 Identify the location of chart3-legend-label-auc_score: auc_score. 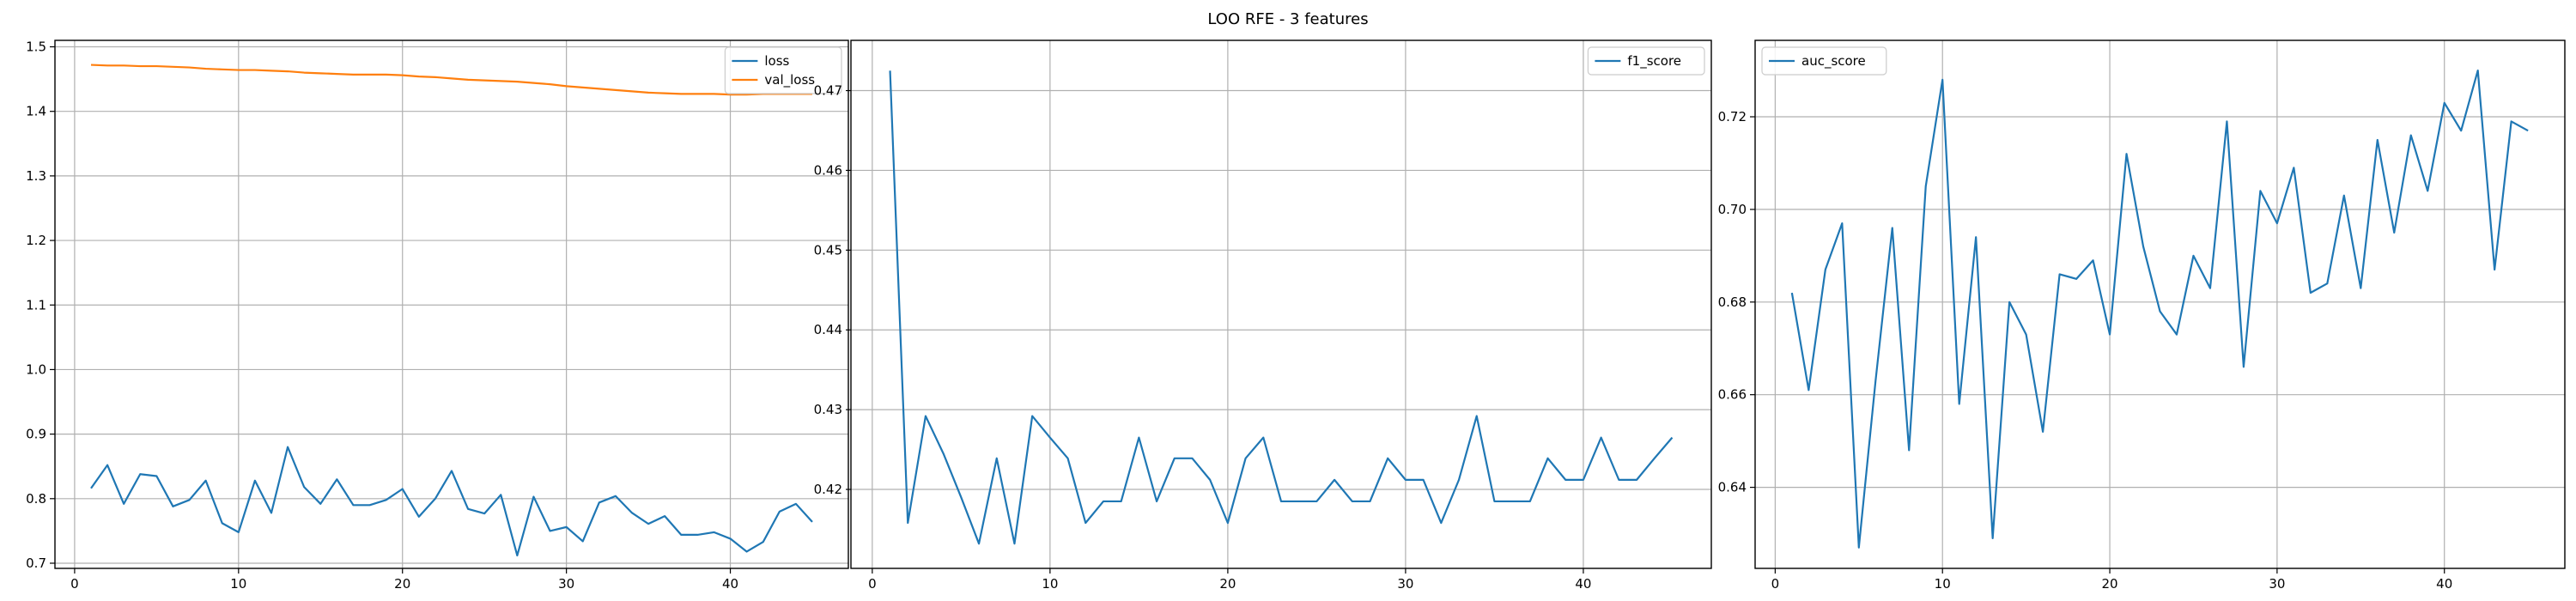
(1834, 61).